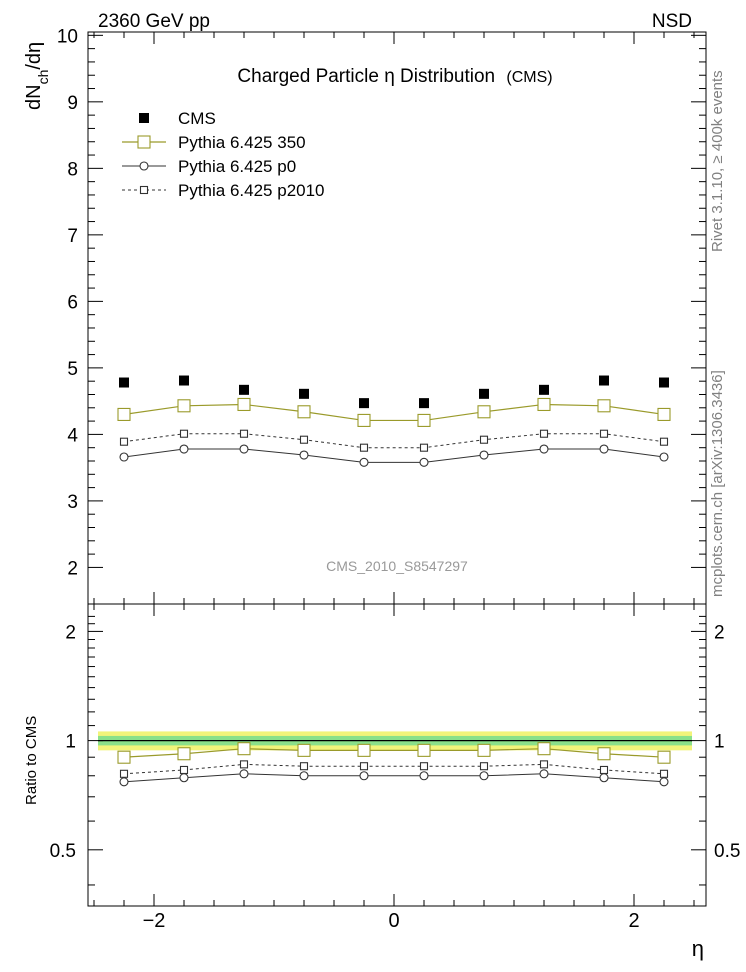 This screenshot has width=746, height=972. What do you see at coordinates (72, 369) in the screenshot?
I see `y-tick-label: 5` at bounding box center [72, 369].